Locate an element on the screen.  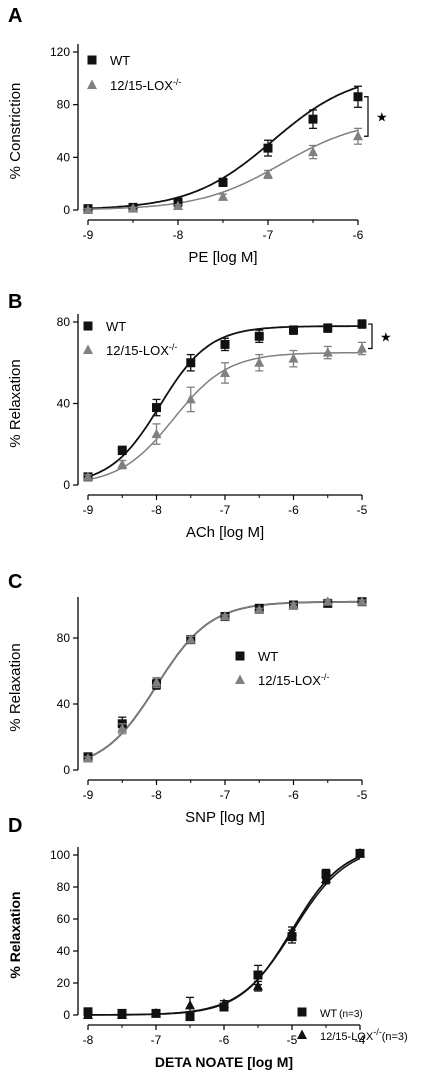
legend-label: 12/15-LOX-/-(n=3) is located at coordinates (364, 1035).